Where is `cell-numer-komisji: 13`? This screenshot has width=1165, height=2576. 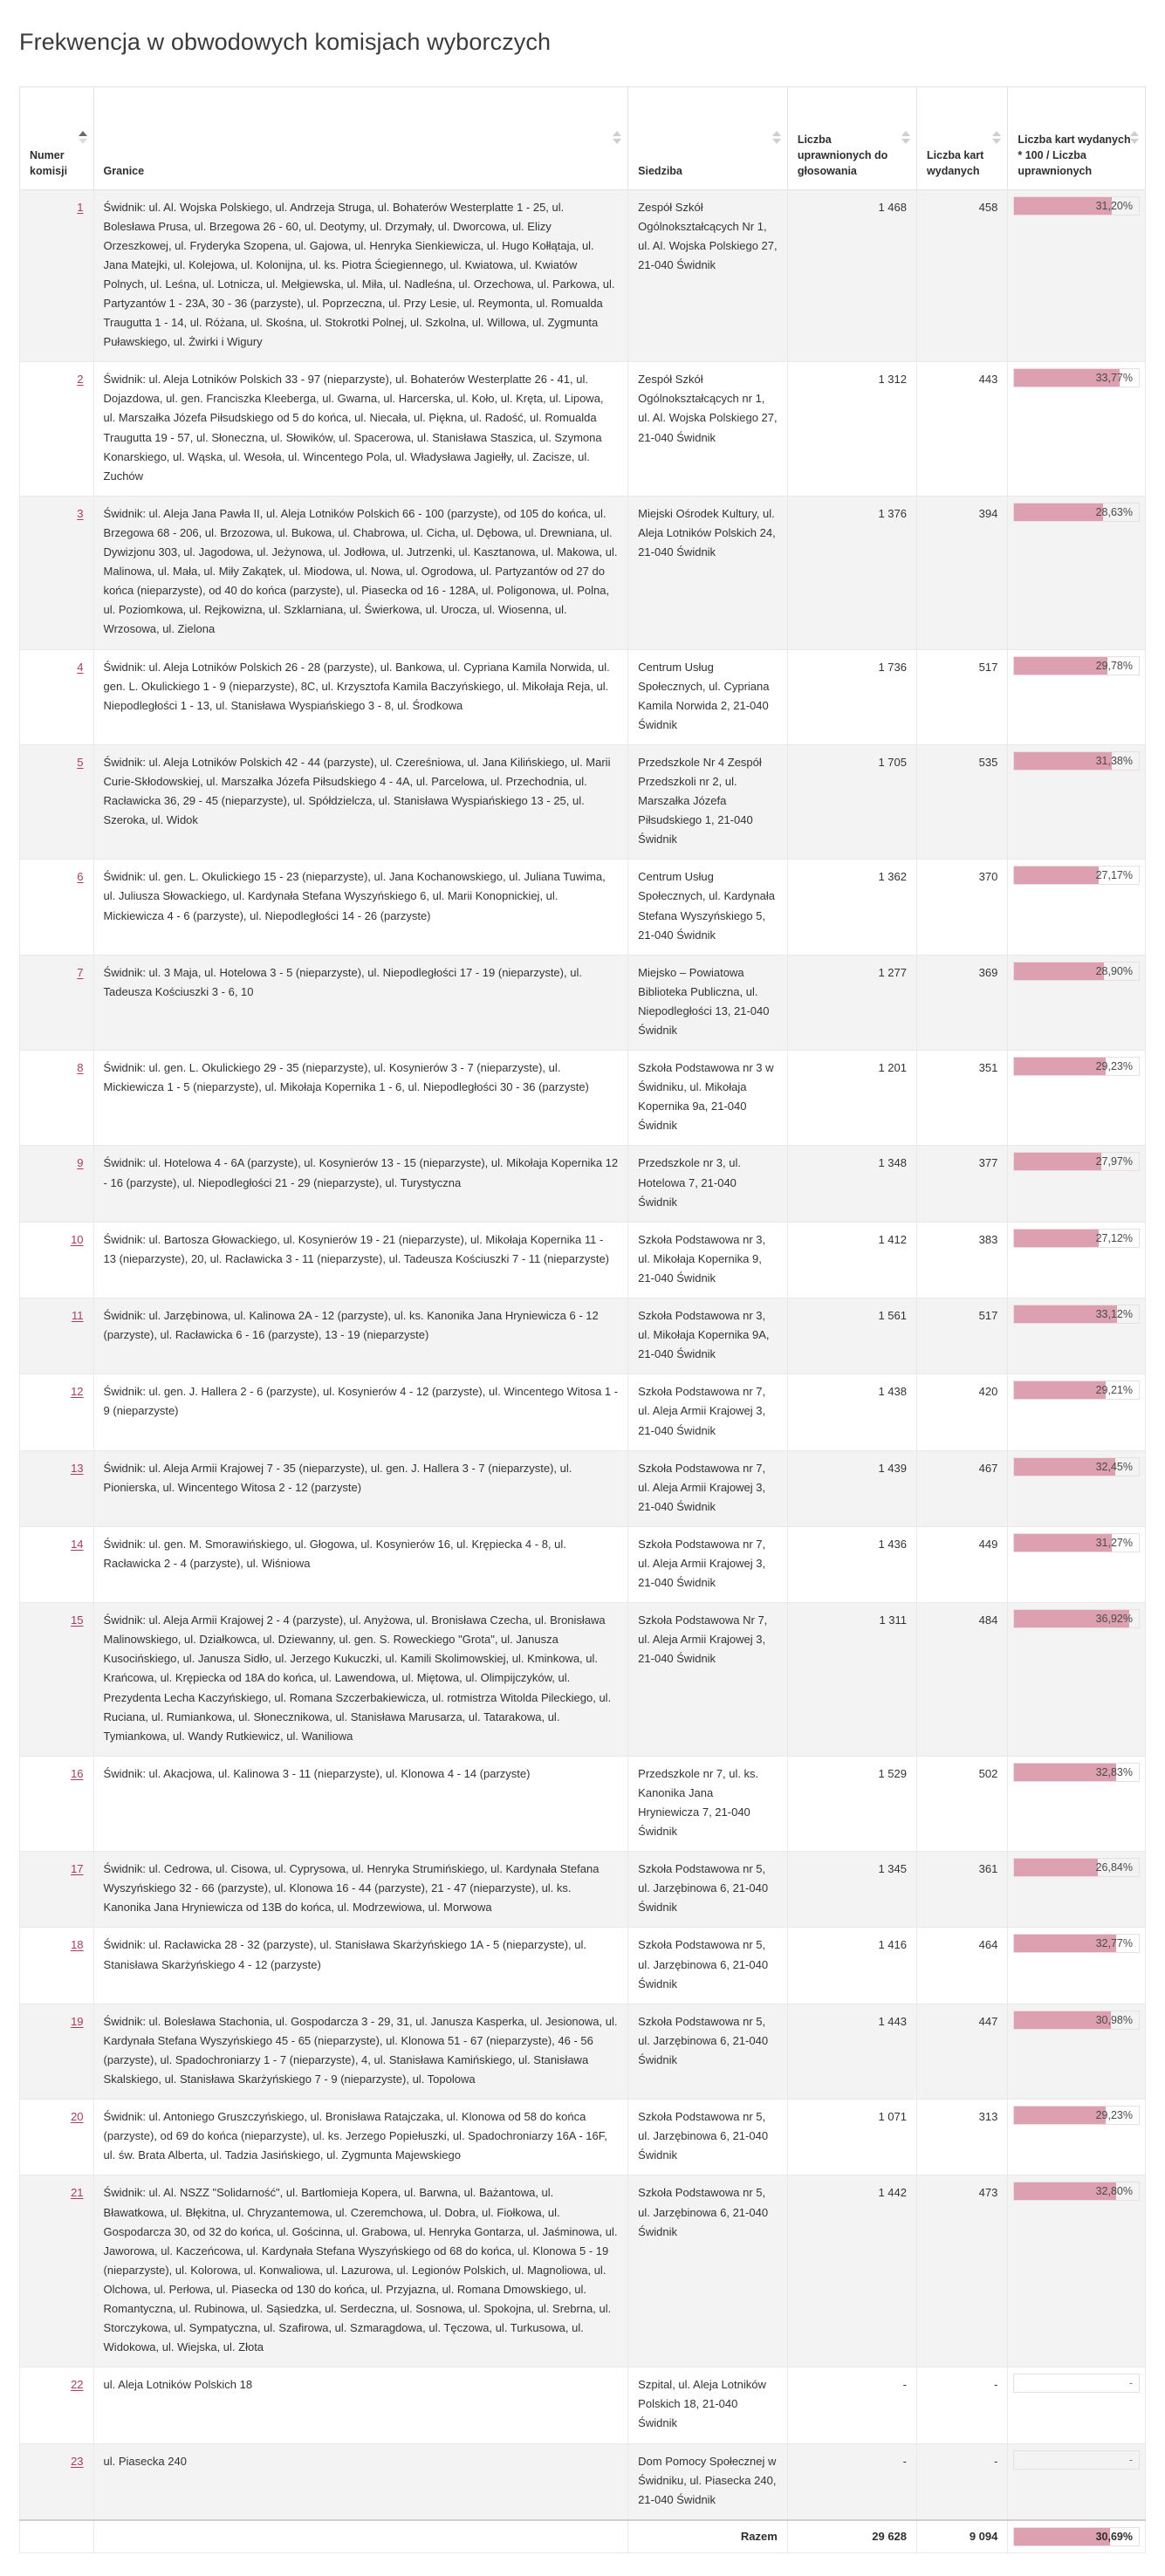
cell-numer-komisji: 13 is located at coordinates (57, 1488).